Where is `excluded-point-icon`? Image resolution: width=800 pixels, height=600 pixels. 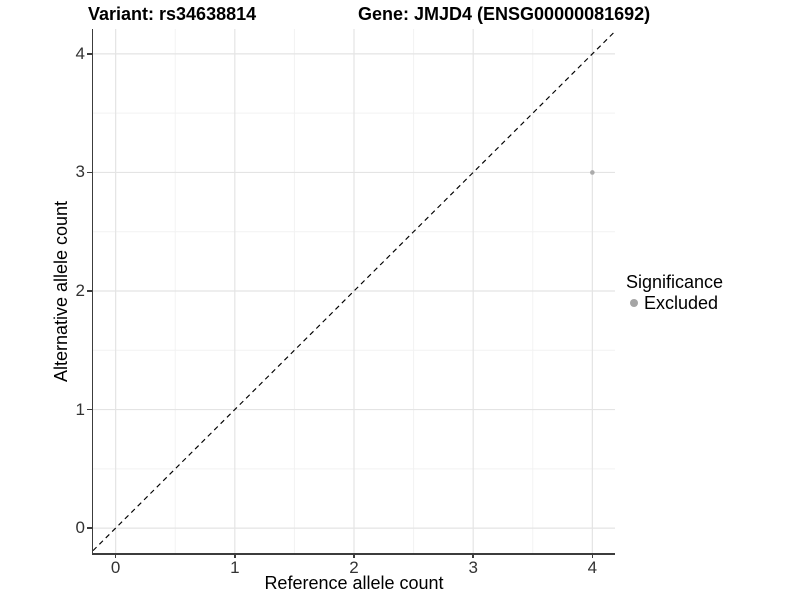
excluded-point-icon is located at coordinates (634, 303).